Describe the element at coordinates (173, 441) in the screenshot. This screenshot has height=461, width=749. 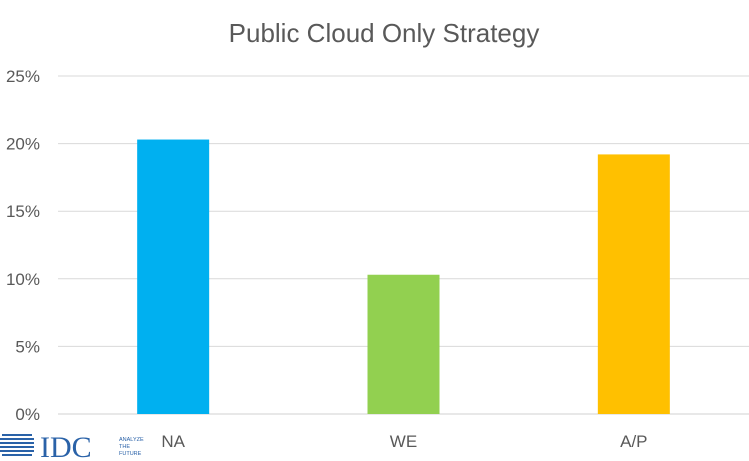
I see `x-category-label: NA` at that location.